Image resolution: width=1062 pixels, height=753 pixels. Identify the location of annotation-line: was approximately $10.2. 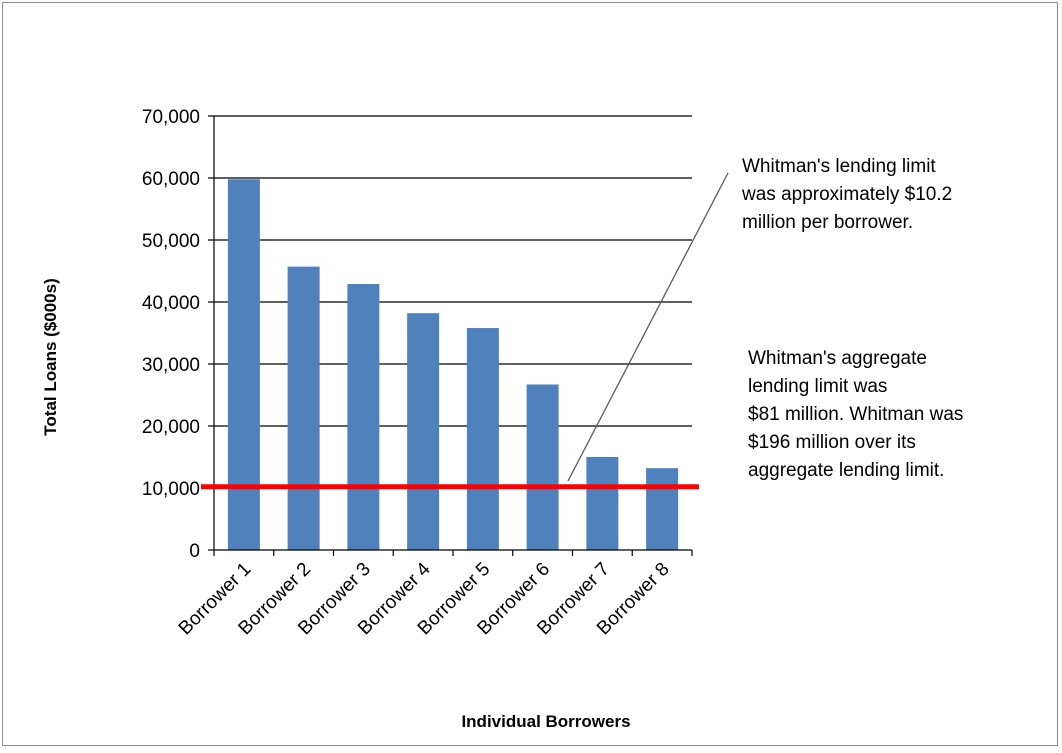
(846, 194).